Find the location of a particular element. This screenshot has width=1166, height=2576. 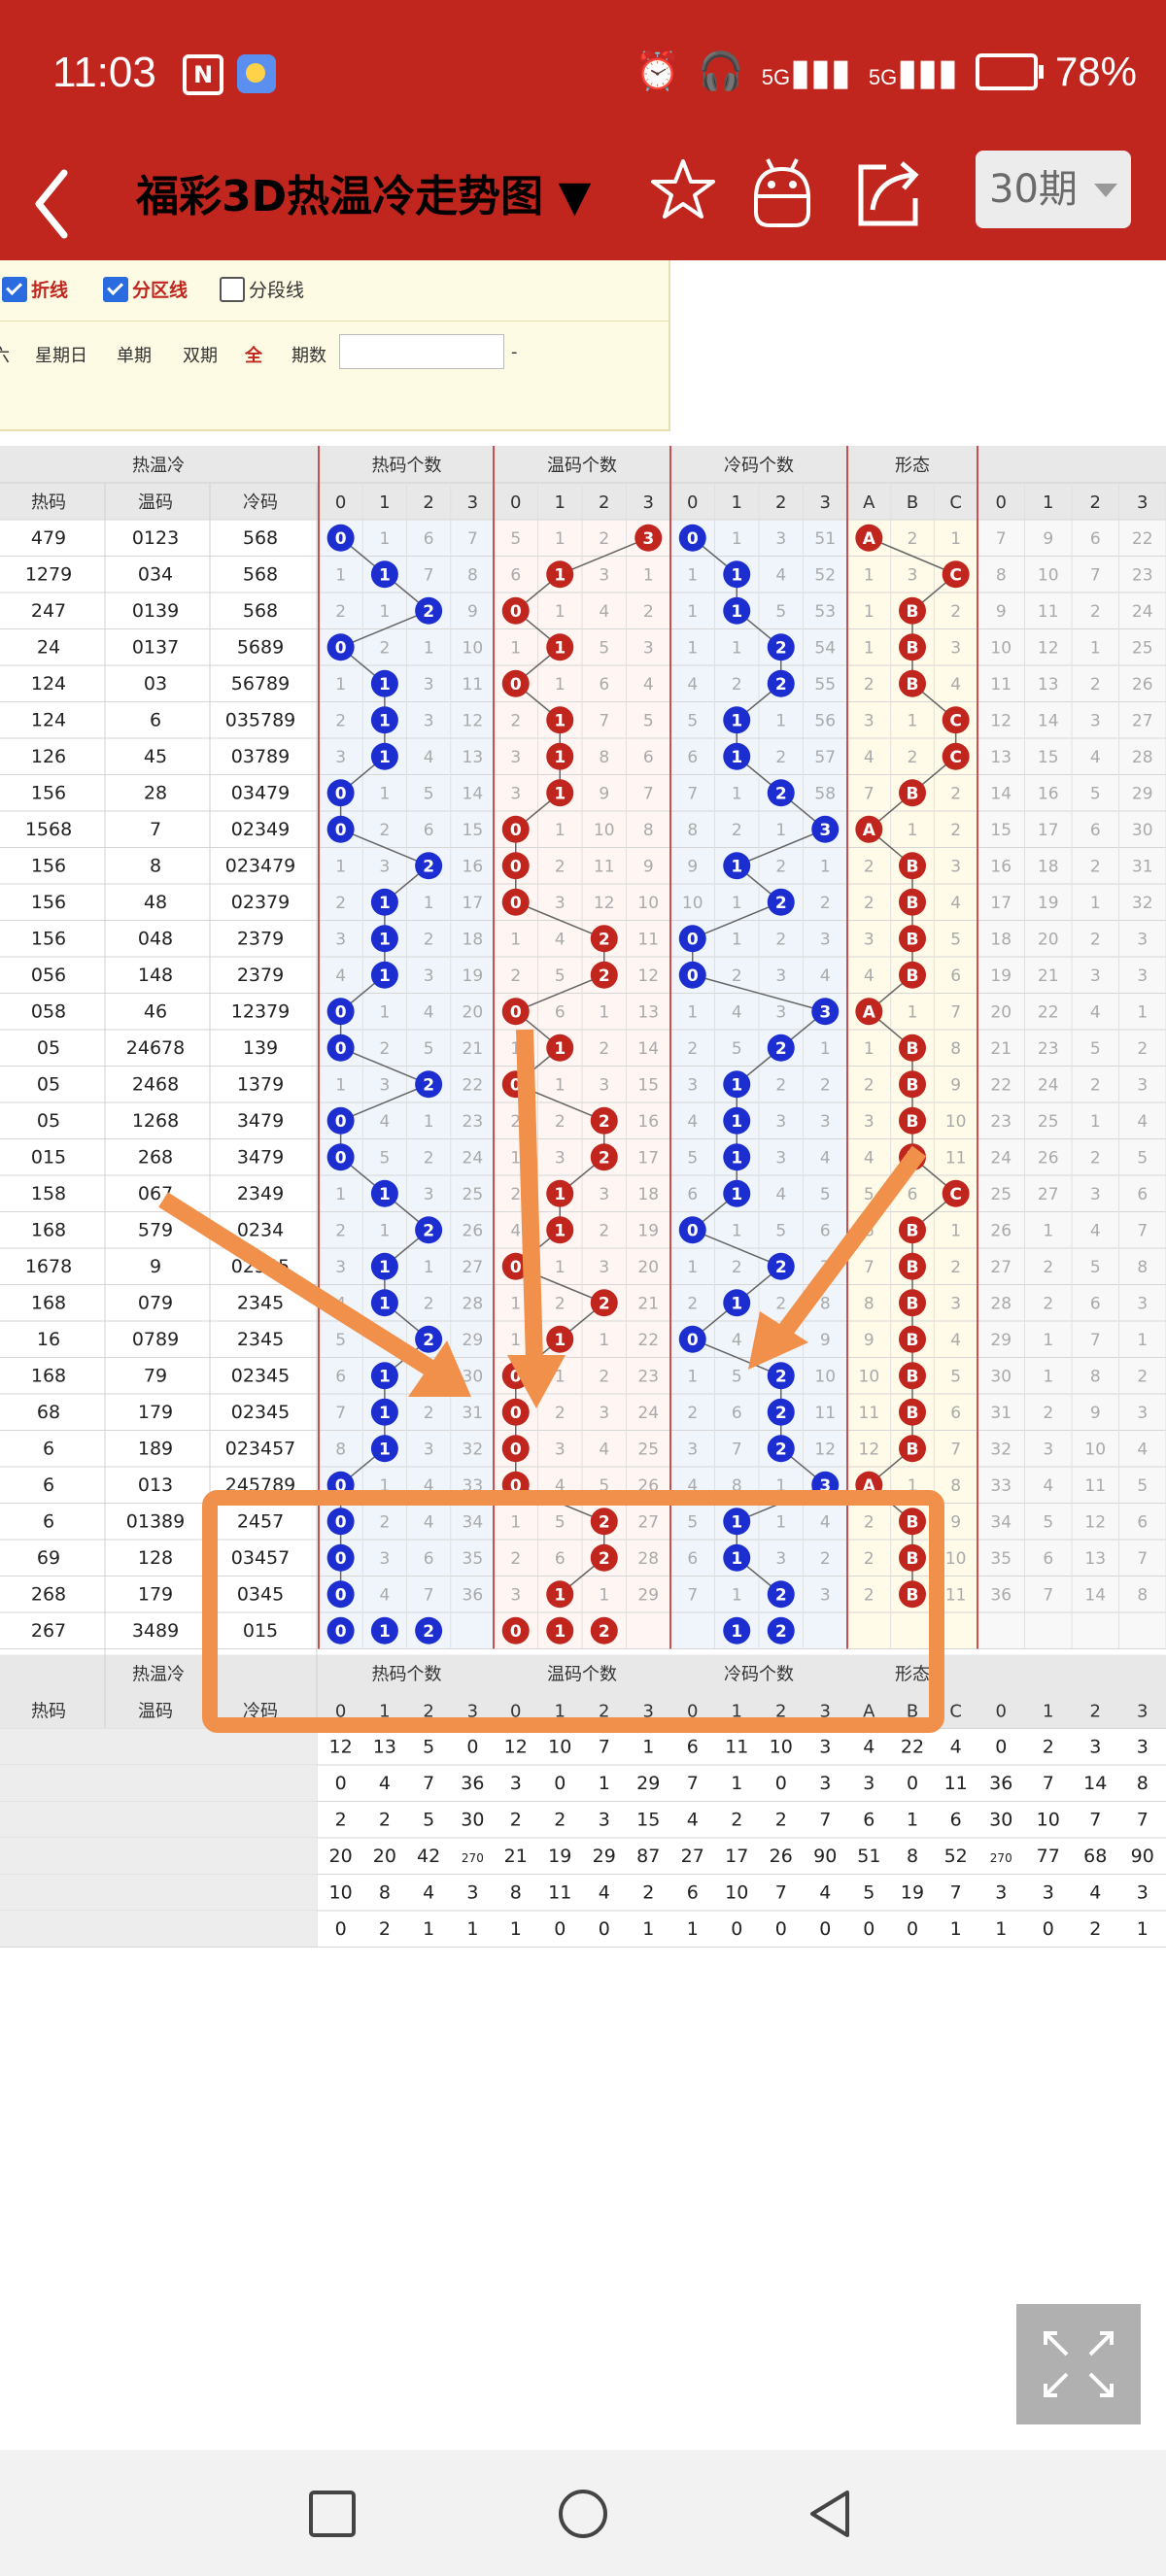

stats-label-bg is located at coordinates (158, 1819).